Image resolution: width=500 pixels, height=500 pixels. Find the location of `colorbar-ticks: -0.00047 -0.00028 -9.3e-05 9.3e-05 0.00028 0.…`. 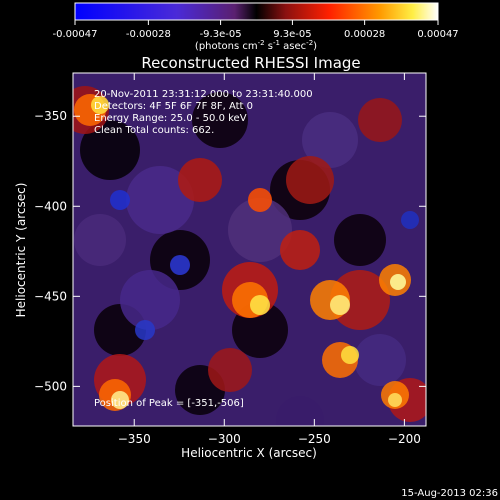

colorbar-ticks: -0.00047 -0.00028 -9.3e-05 9.3e-05 0.00028 0.… is located at coordinates (256, 30).